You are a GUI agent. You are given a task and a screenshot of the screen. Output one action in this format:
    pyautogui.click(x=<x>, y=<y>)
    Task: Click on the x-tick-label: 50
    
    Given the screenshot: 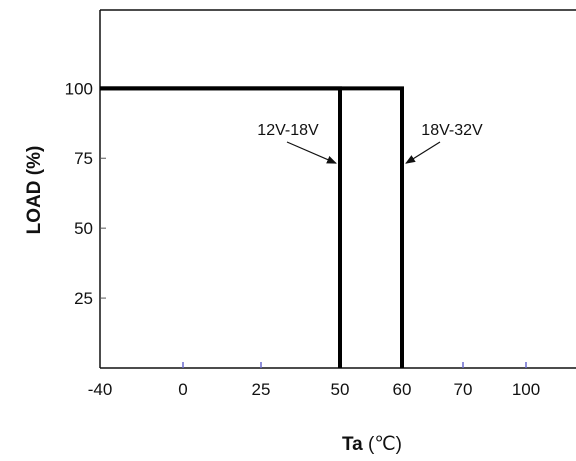 What is the action you would take?
    pyautogui.click(x=340, y=389)
    